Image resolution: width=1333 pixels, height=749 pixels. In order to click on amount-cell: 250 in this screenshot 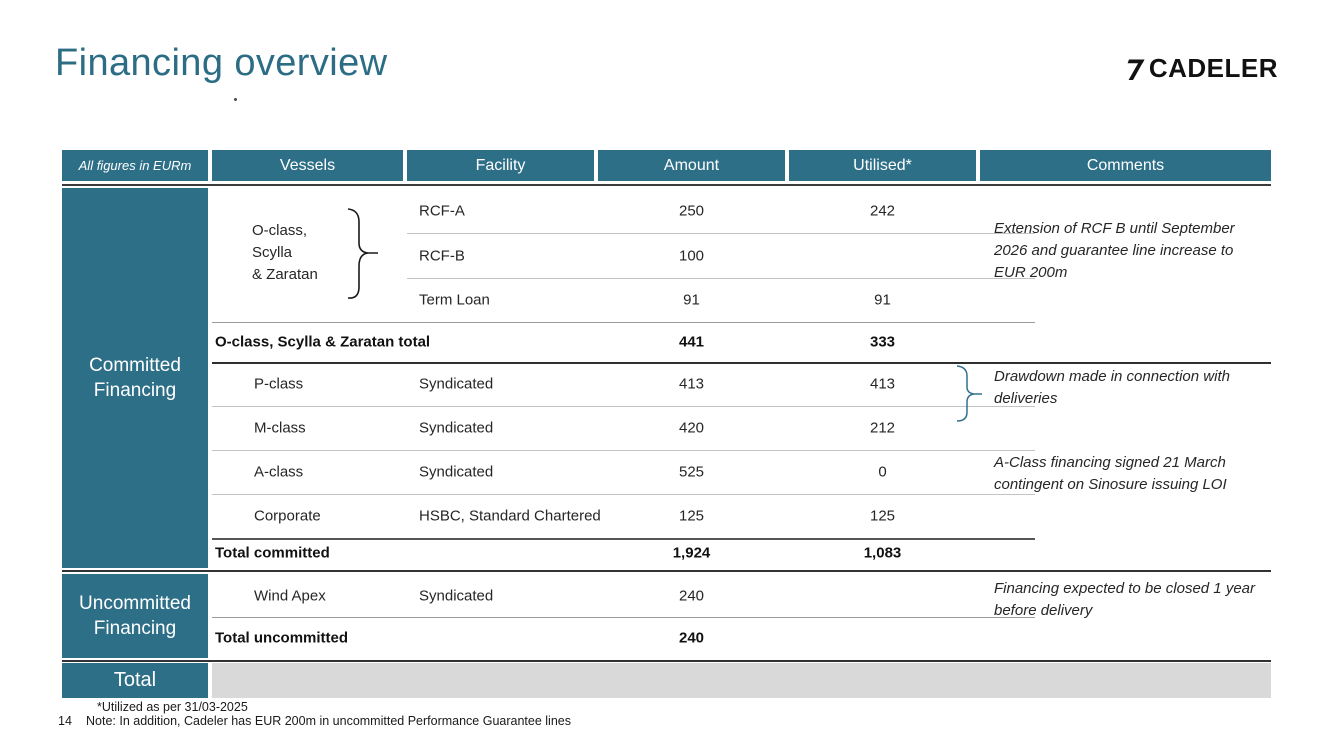, I will do `click(691, 210)`.